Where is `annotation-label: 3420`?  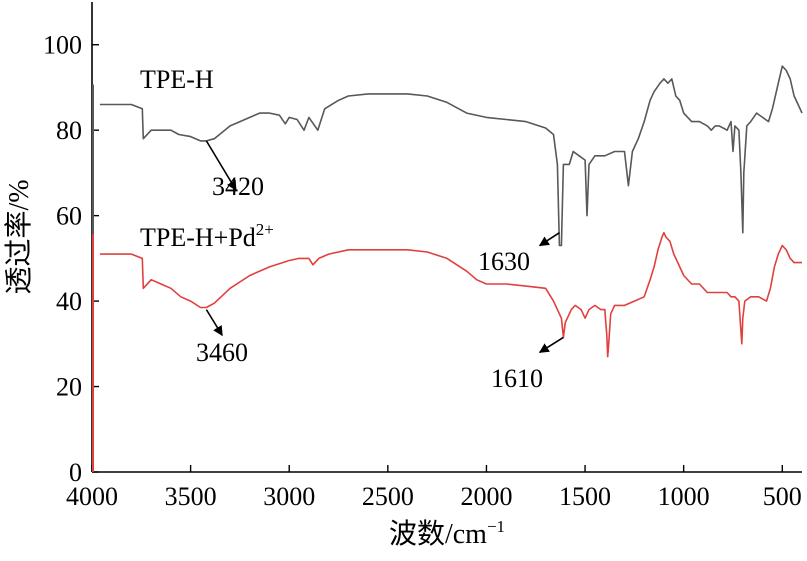
annotation-label: 3420 is located at coordinates (238, 186).